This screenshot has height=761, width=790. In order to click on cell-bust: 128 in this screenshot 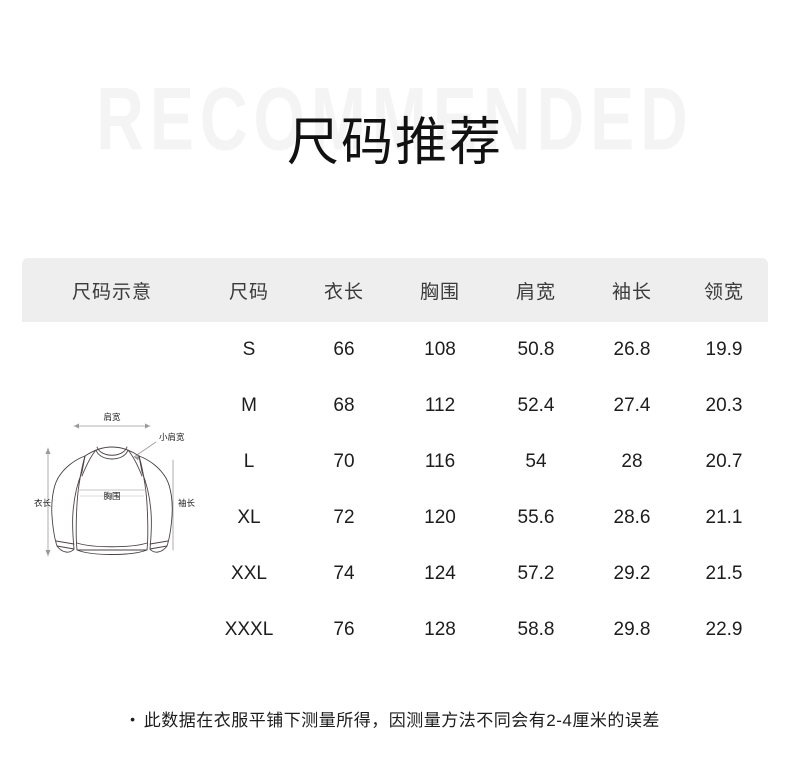, I will do `click(440, 629)`.